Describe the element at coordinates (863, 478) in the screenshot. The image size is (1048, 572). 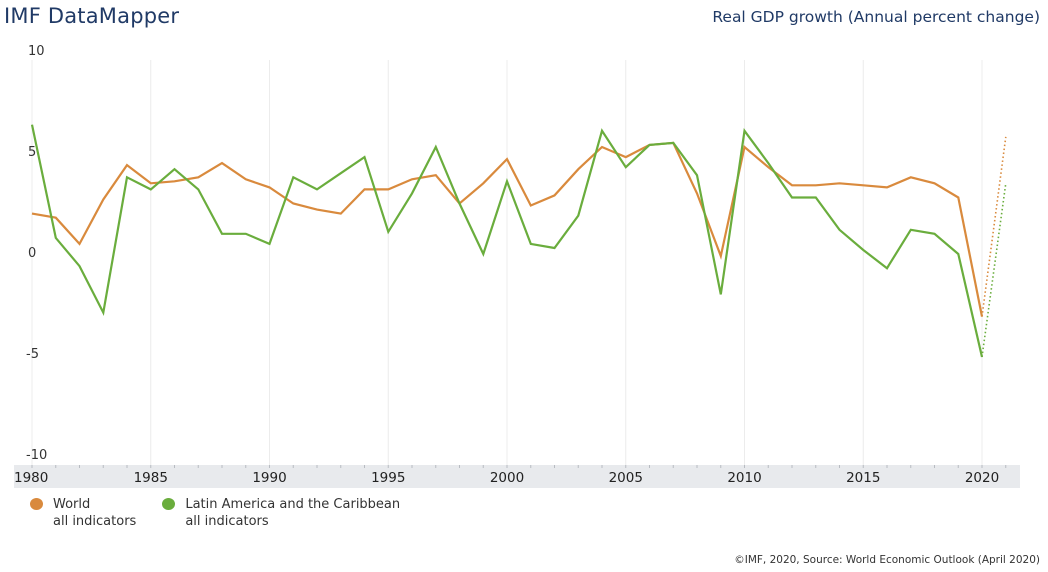
I see `x-tick-label: 2015` at that location.